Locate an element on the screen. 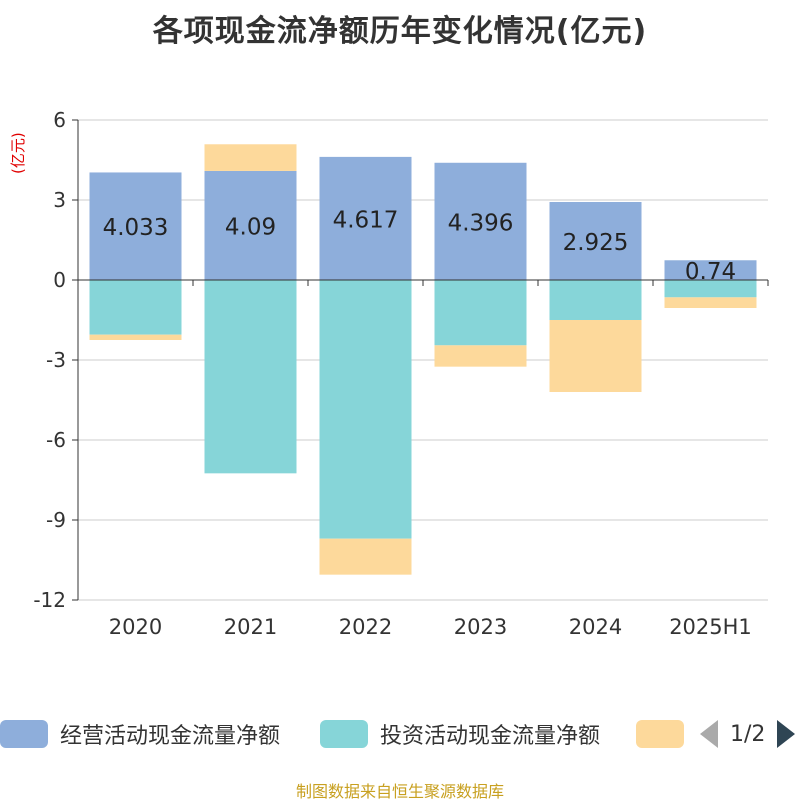 Image resolution: width=800 pixels, height=802 pixels. x-tick-label: 2023 is located at coordinates (480, 627).